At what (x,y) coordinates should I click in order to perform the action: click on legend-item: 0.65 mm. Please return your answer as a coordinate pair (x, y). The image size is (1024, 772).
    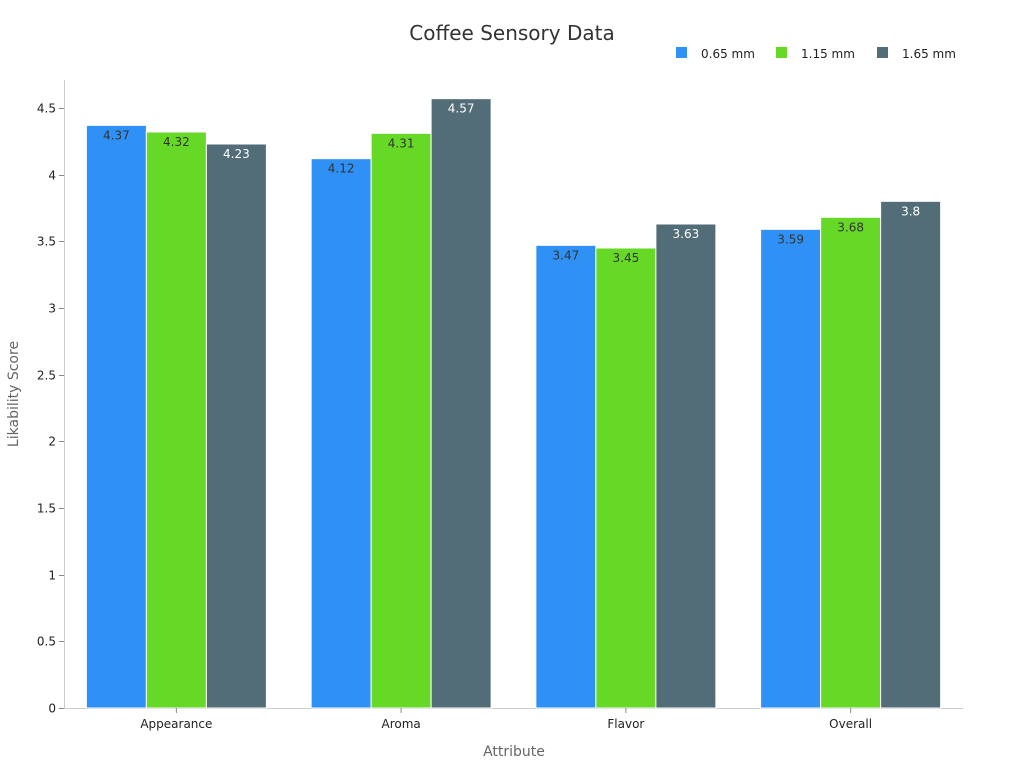
    Looking at the image, I should click on (715, 54).